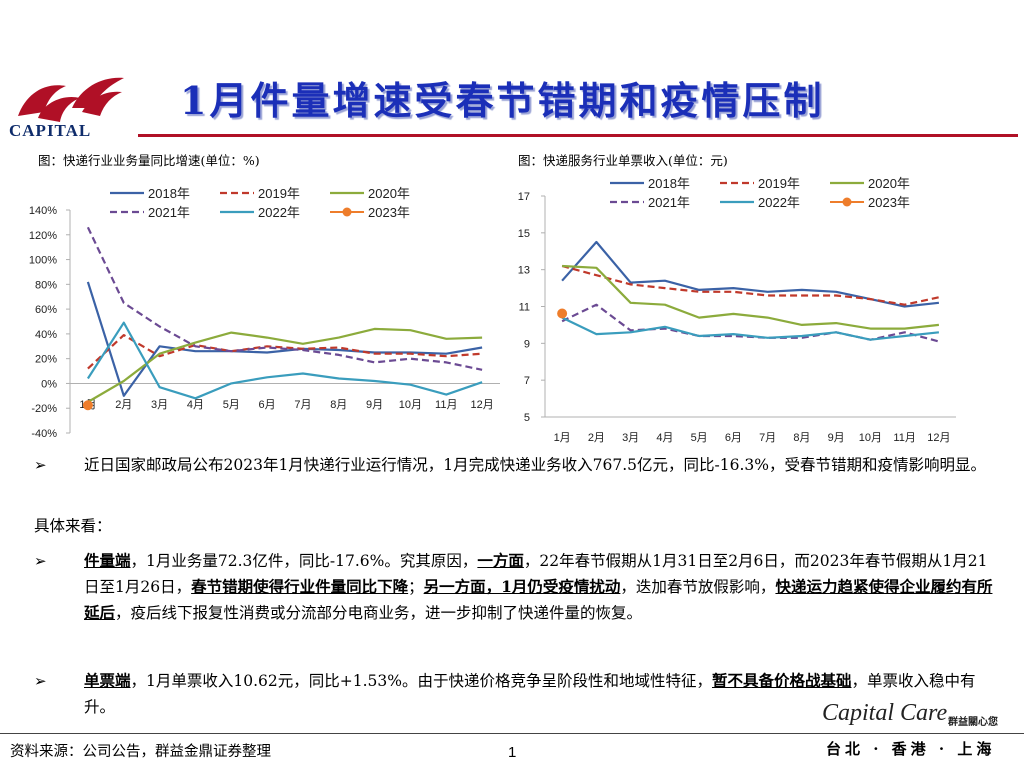  I want to click on capital-logo-mark, so click(71, 99).